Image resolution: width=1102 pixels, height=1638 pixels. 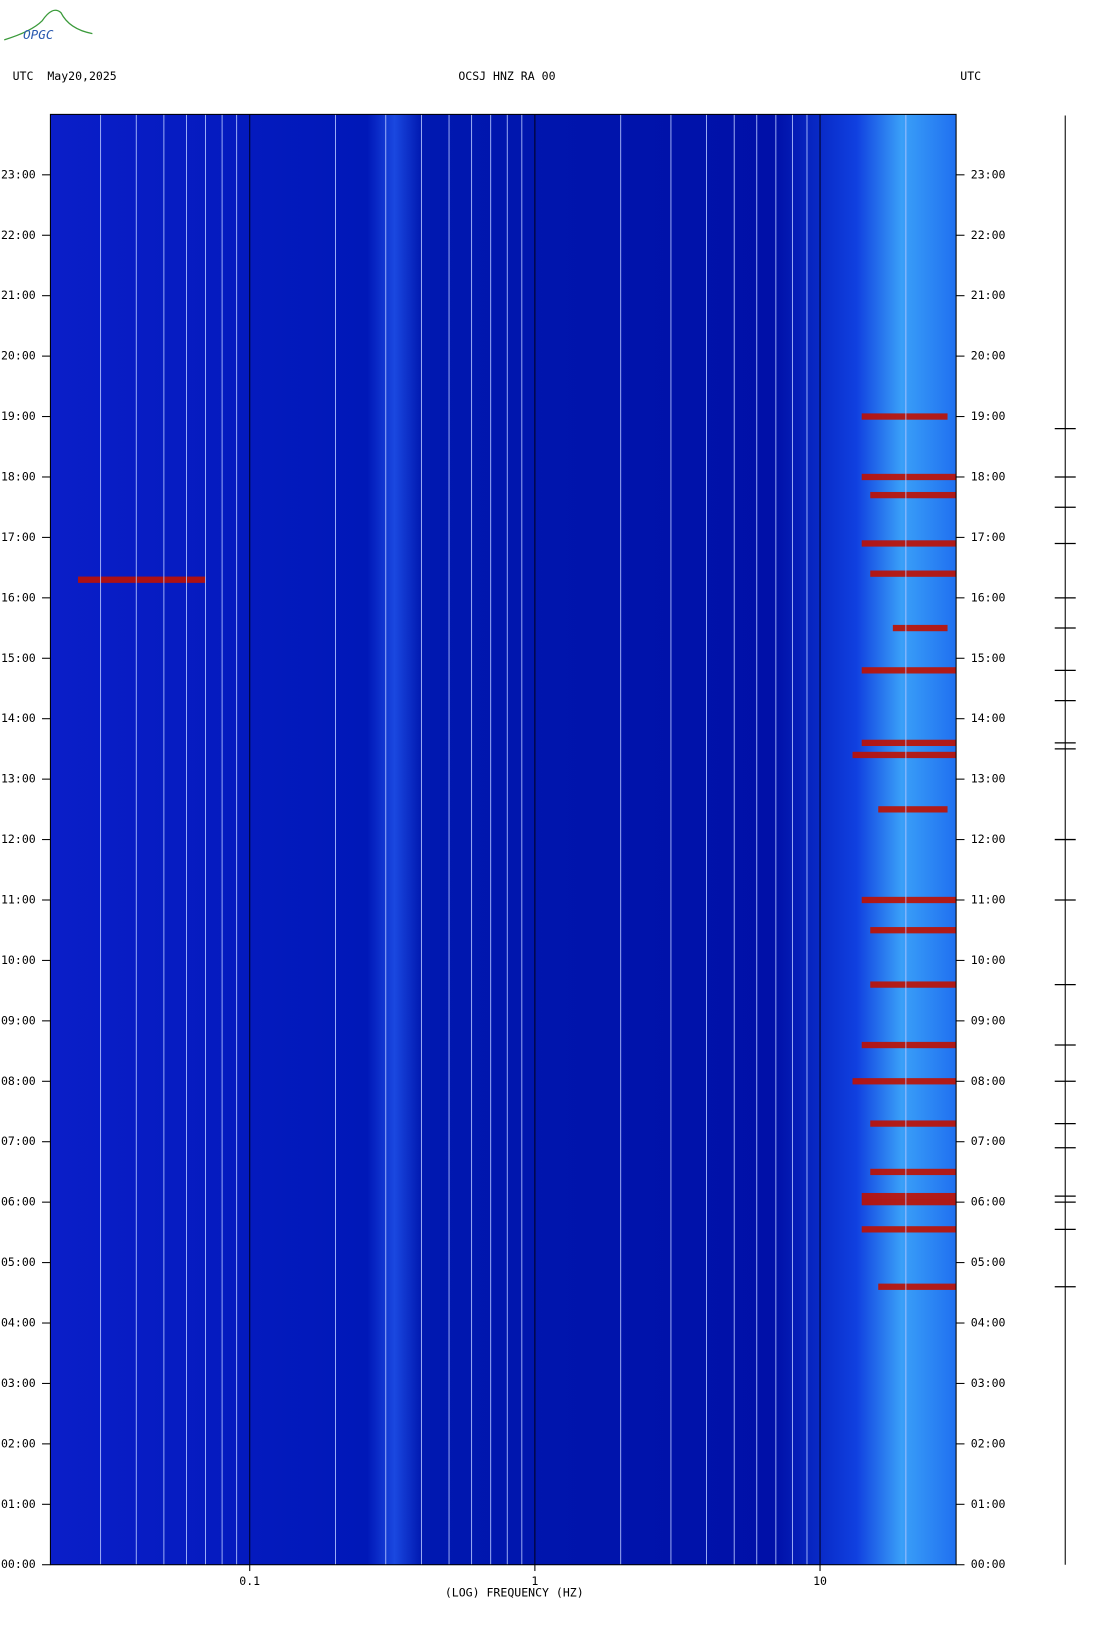 What do you see at coordinates (988, 899) in the screenshot?
I see `y-tick-label-right: 11:00` at bounding box center [988, 899].